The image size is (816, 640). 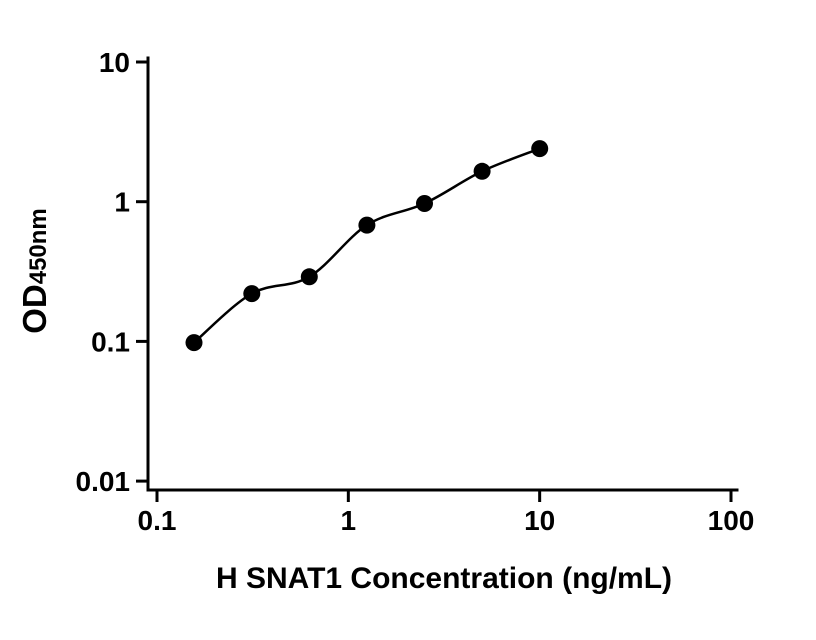 What do you see at coordinates (34, 309) in the screenshot?
I see `y-axis-title-main: OD` at bounding box center [34, 309].